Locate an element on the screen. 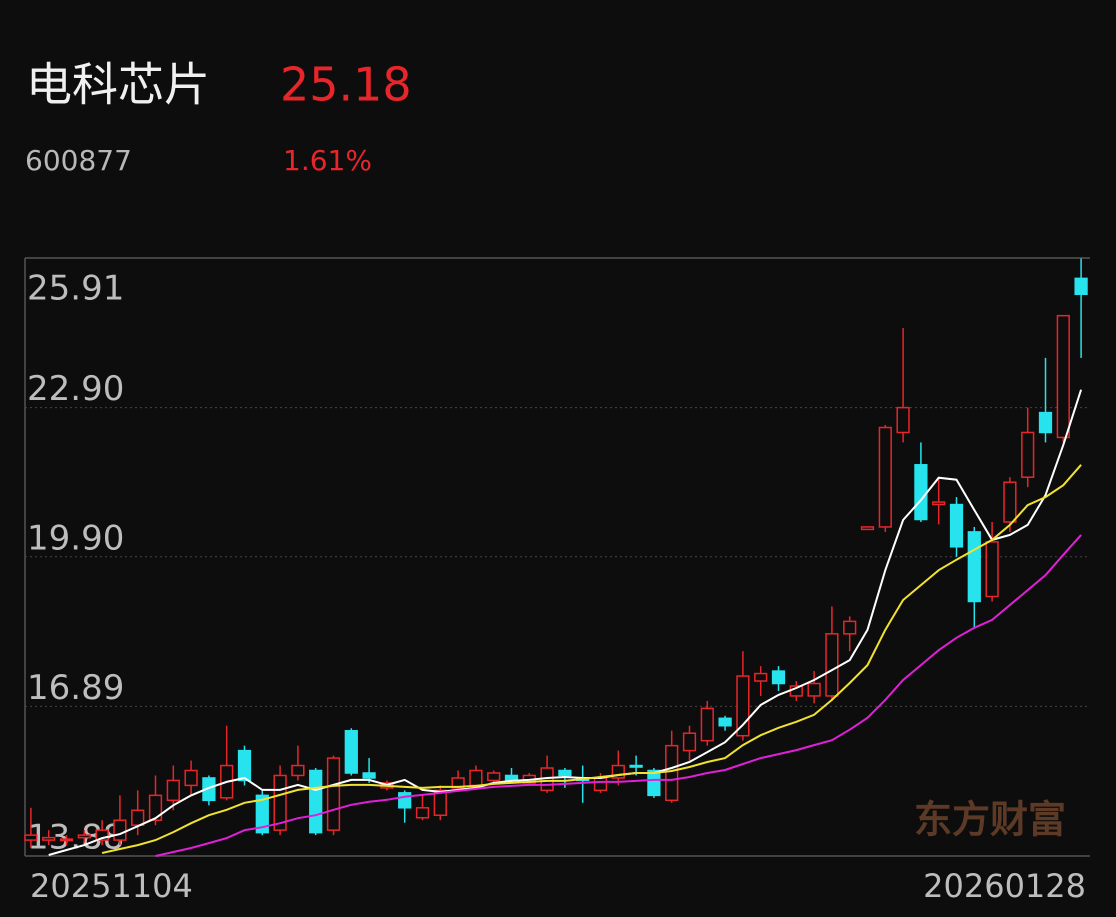 The width and height of the screenshot is (1116, 917). y-tick-label: 25.91 is located at coordinates (75, 289).